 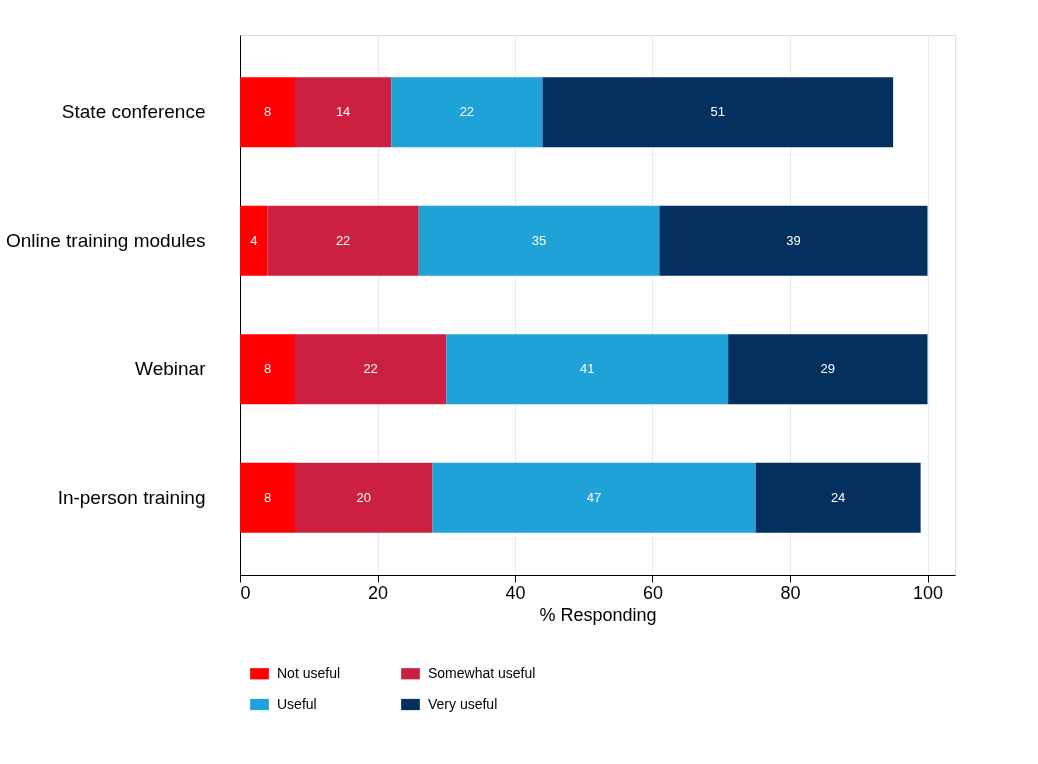 I want to click on legend-label: Somewhat useful, so click(x=482, y=672).